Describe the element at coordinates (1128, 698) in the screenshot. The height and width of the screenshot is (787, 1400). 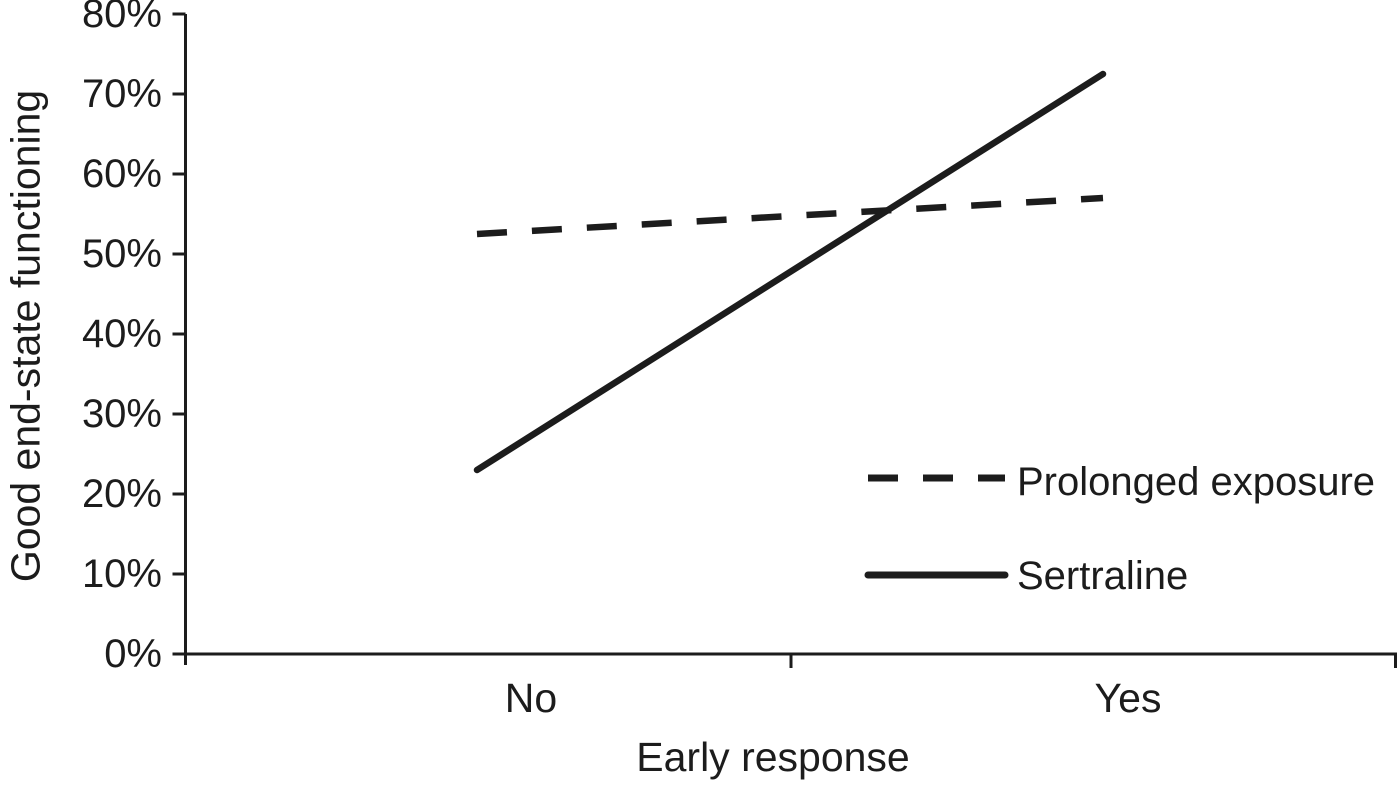
I see `x-tick-label-yes: Yes` at that location.